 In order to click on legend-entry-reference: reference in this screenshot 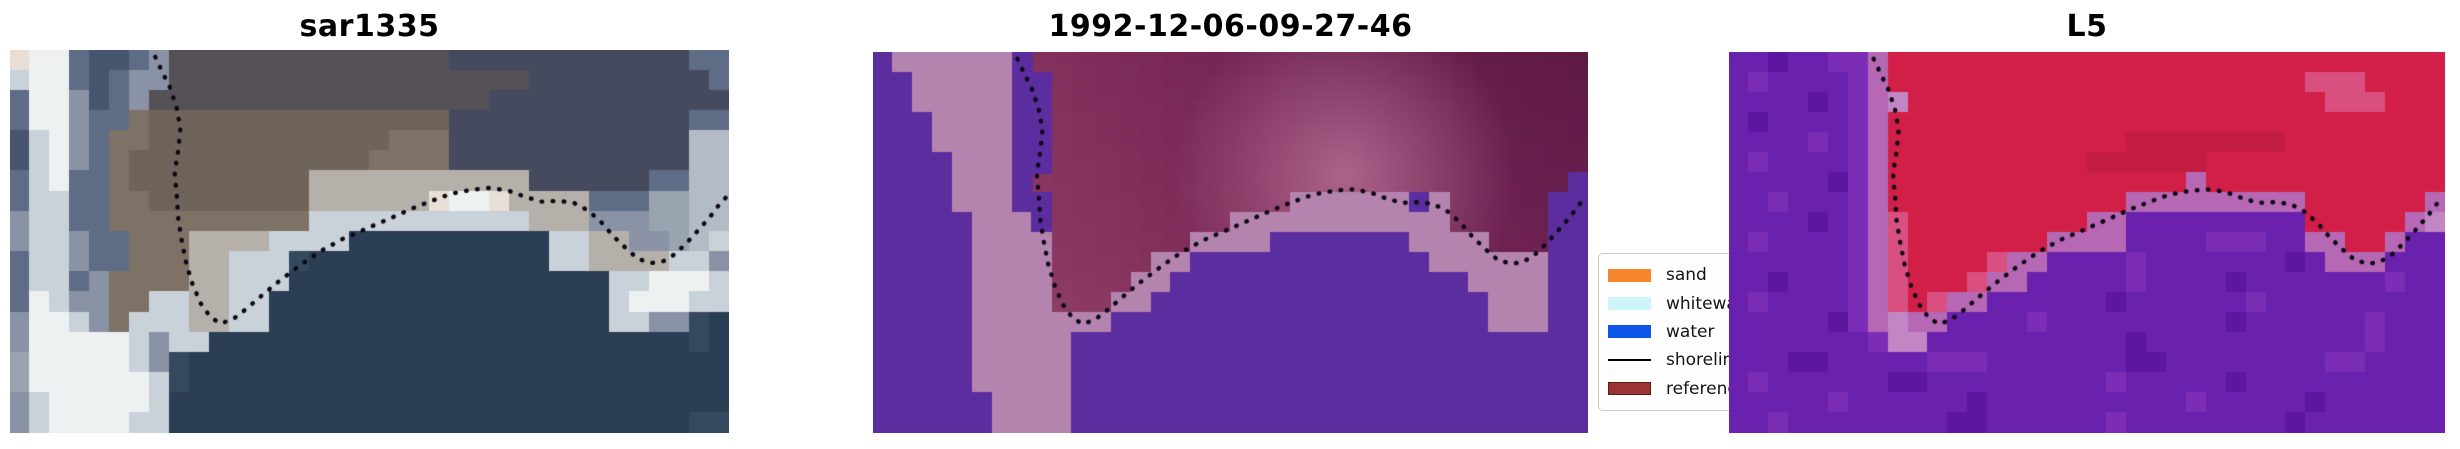, I will do `click(1710, 389)`.